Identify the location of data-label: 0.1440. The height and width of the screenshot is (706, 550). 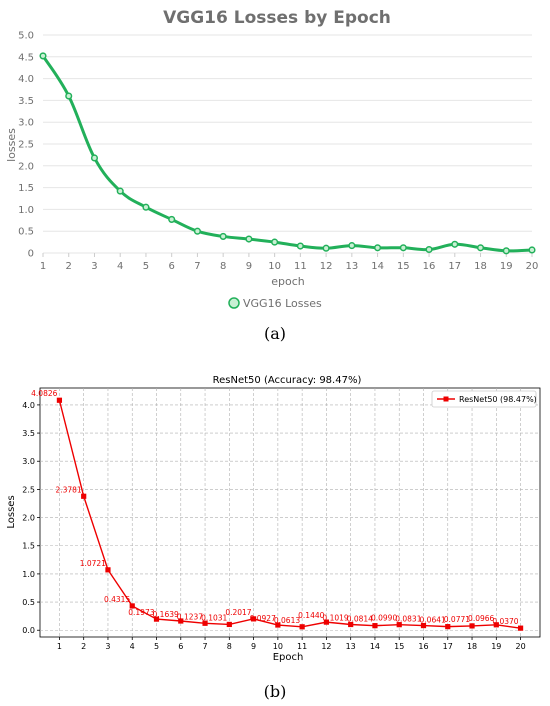
(311, 615).